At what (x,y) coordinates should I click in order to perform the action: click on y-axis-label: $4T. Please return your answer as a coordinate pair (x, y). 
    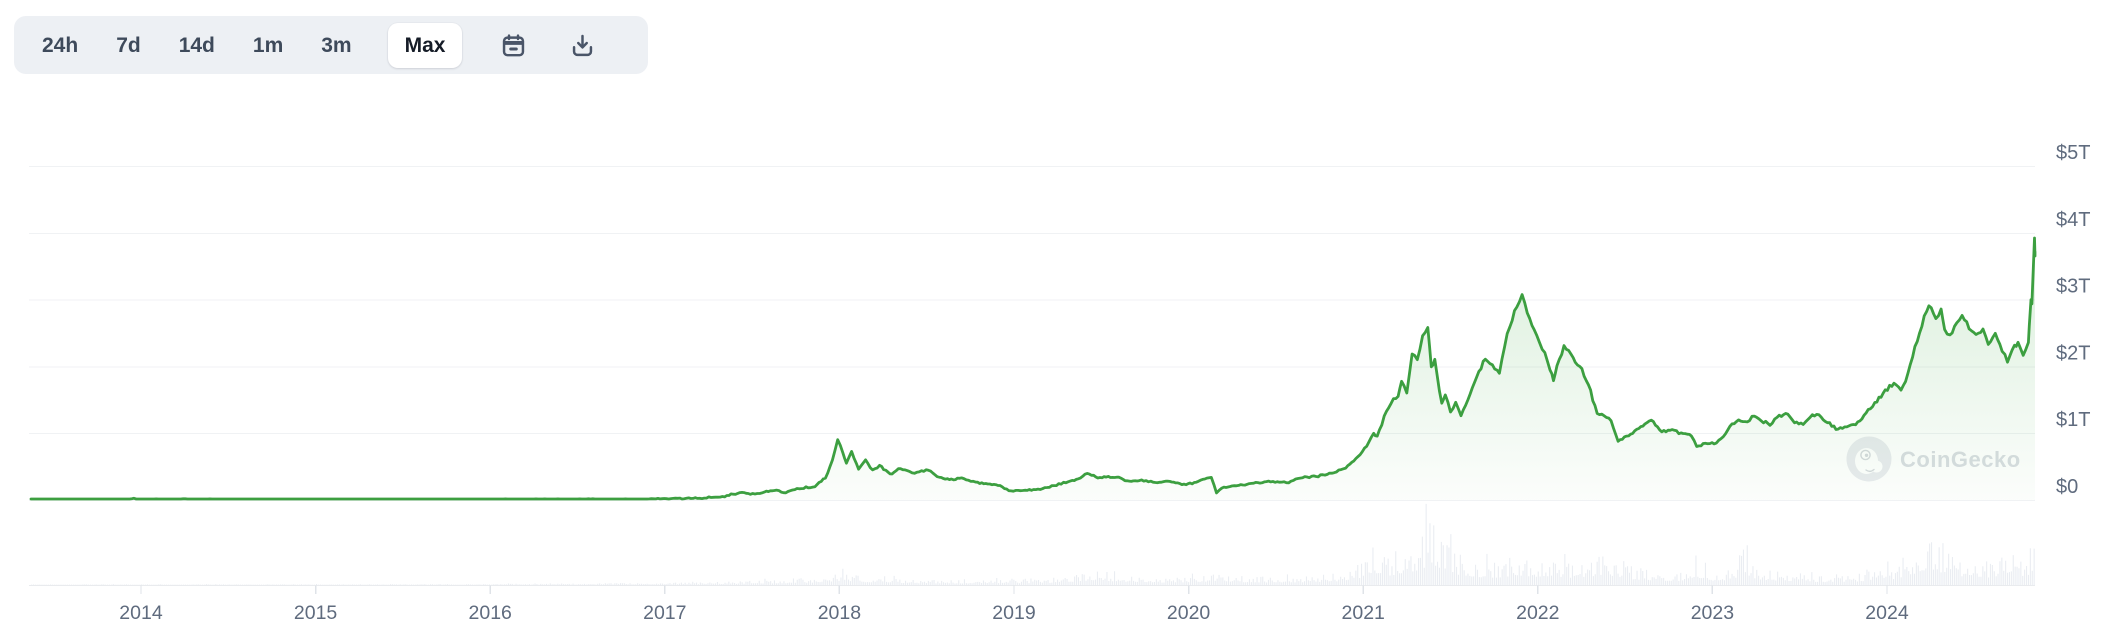
    Looking at the image, I should click on (2073, 220).